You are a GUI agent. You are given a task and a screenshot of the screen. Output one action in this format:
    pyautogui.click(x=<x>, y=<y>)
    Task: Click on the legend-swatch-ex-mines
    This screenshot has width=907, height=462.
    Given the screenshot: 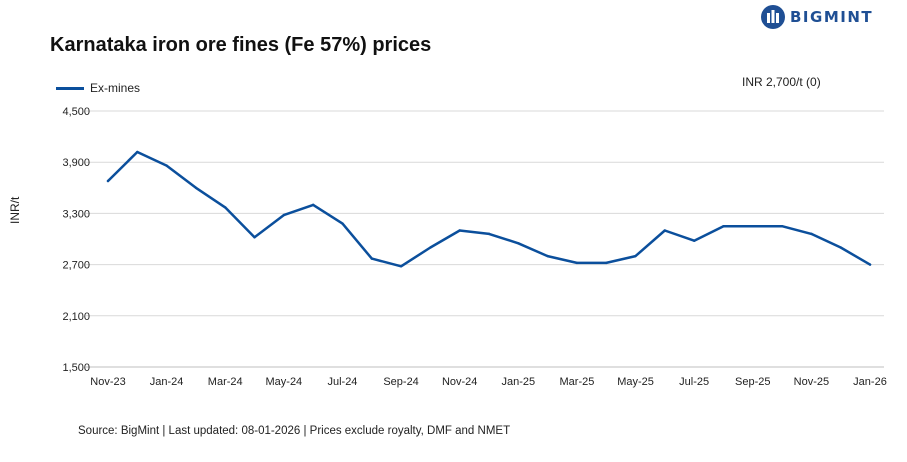 What is the action you would take?
    pyautogui.click(x=70, y=88)
    